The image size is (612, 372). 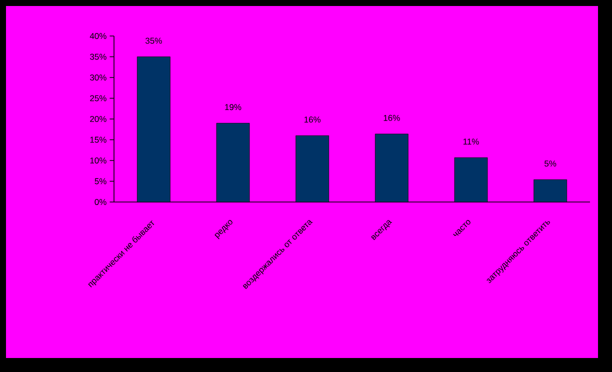 I want to click on data-label: 11%, so click(x=471, y=141).